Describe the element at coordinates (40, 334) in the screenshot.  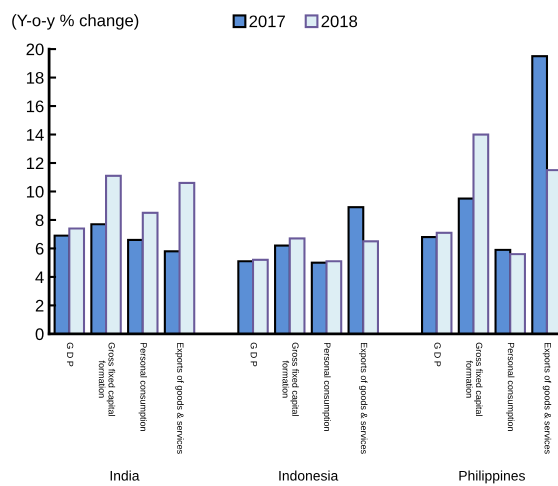
I see `y-tick-label: 0` at that location.